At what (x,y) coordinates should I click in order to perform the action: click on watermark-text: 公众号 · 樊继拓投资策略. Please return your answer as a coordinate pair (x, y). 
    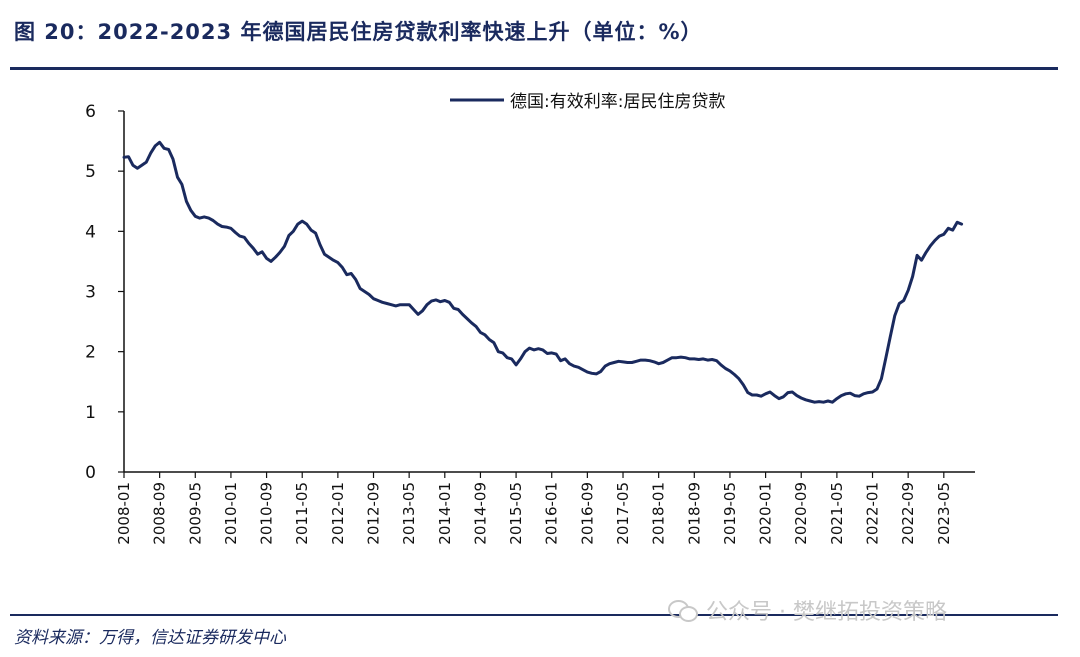
    Looking at the image, I should click on (826, 612).